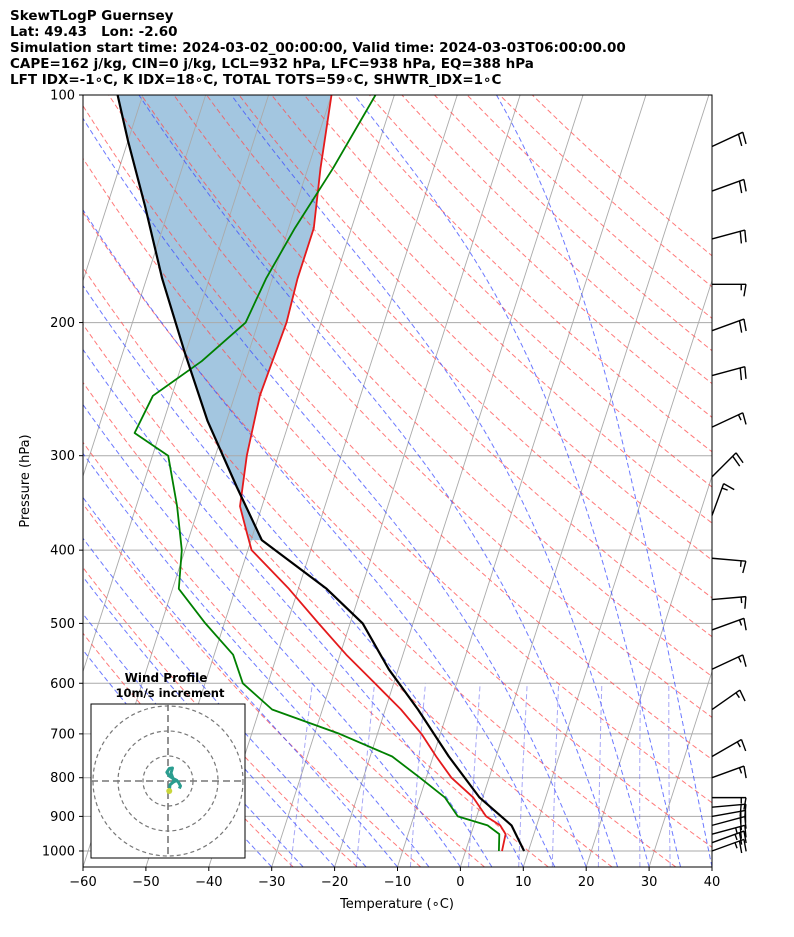 The height and width of the screenshot is (937, 794). I want to click on cape-area, so click(224, 318).